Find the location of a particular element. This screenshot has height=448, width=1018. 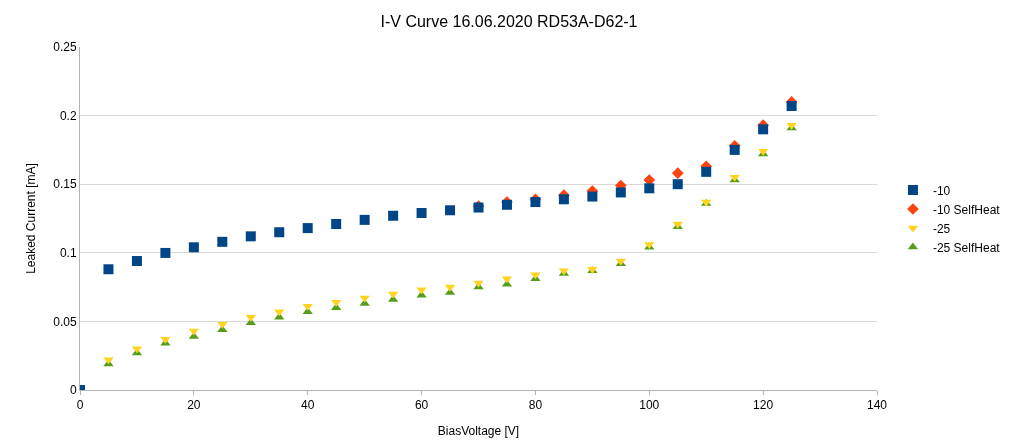

y-tick-label: 0.1 is located at coordinates (68, 253).